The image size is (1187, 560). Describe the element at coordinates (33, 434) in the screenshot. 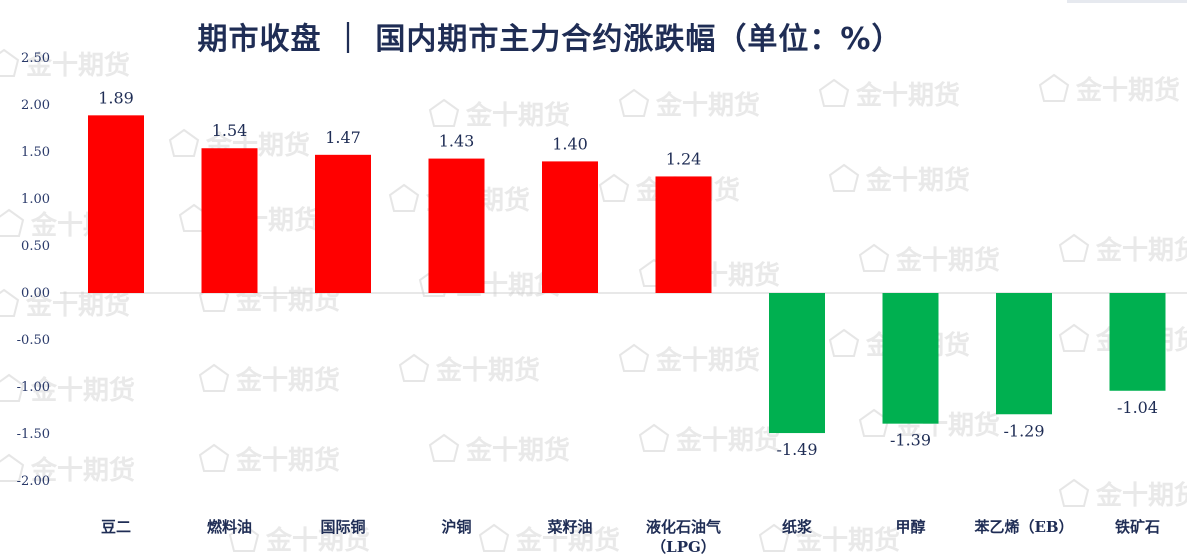

I see `y-tick-label: -1.50` at that location.